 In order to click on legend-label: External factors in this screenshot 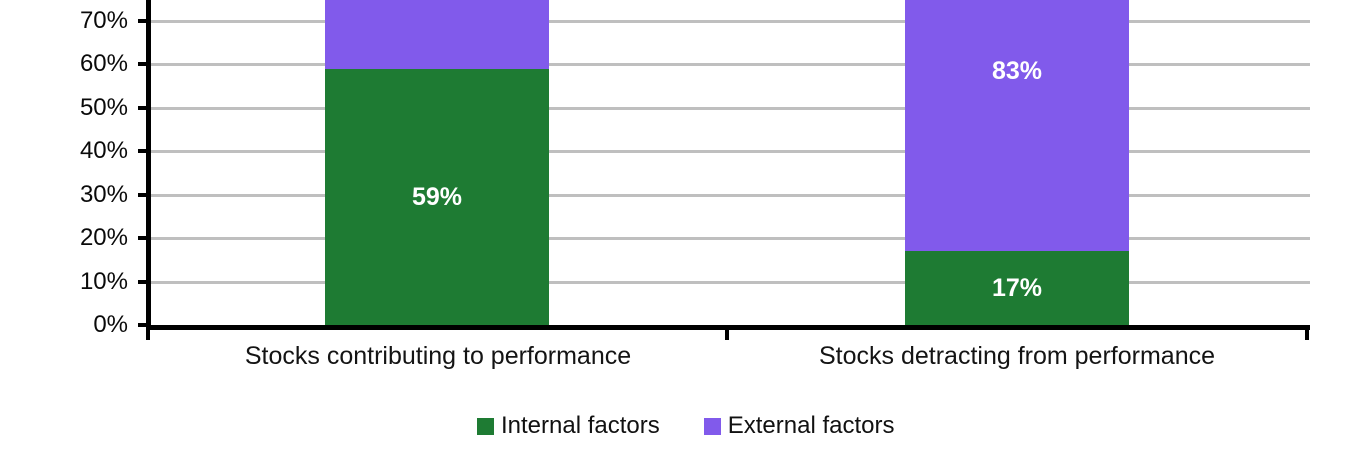, I will do `click(811, 425)`.